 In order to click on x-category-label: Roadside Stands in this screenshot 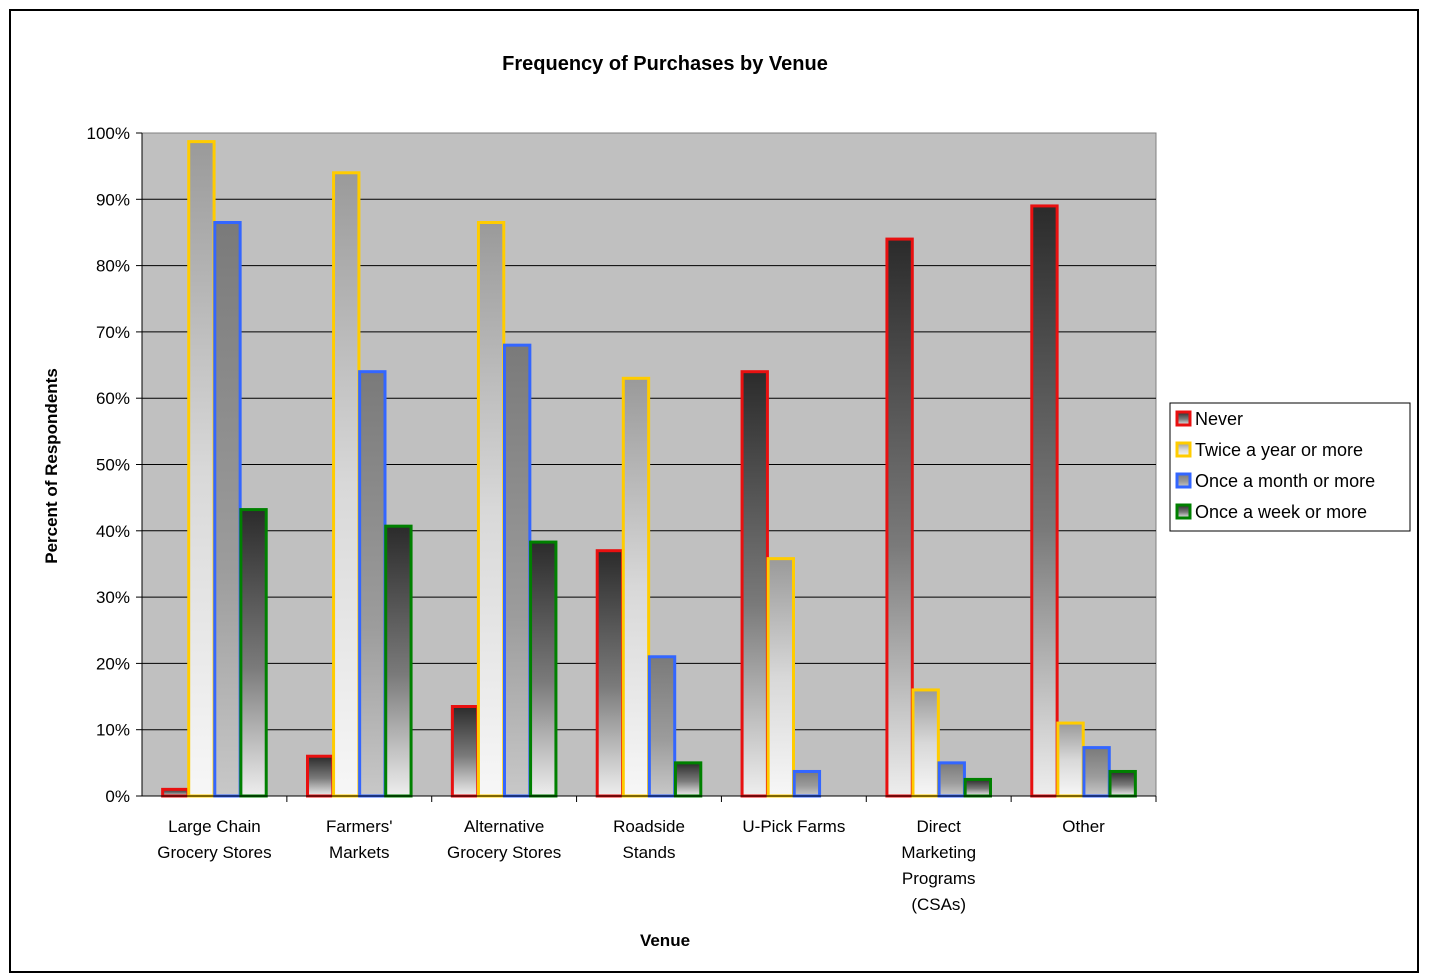, I will do `click(649, 839)`.